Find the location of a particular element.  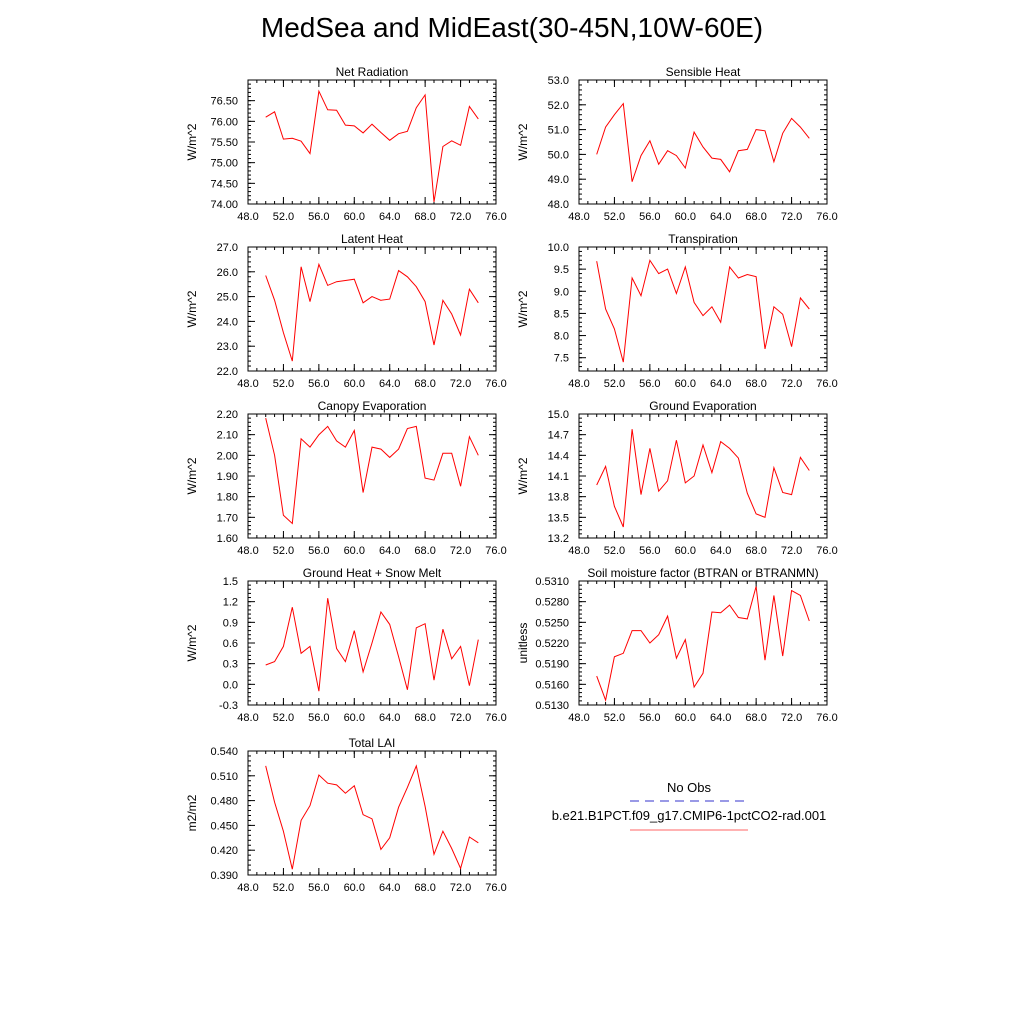

y-tick-label: 74.00 is located at coordinates (224, 205).